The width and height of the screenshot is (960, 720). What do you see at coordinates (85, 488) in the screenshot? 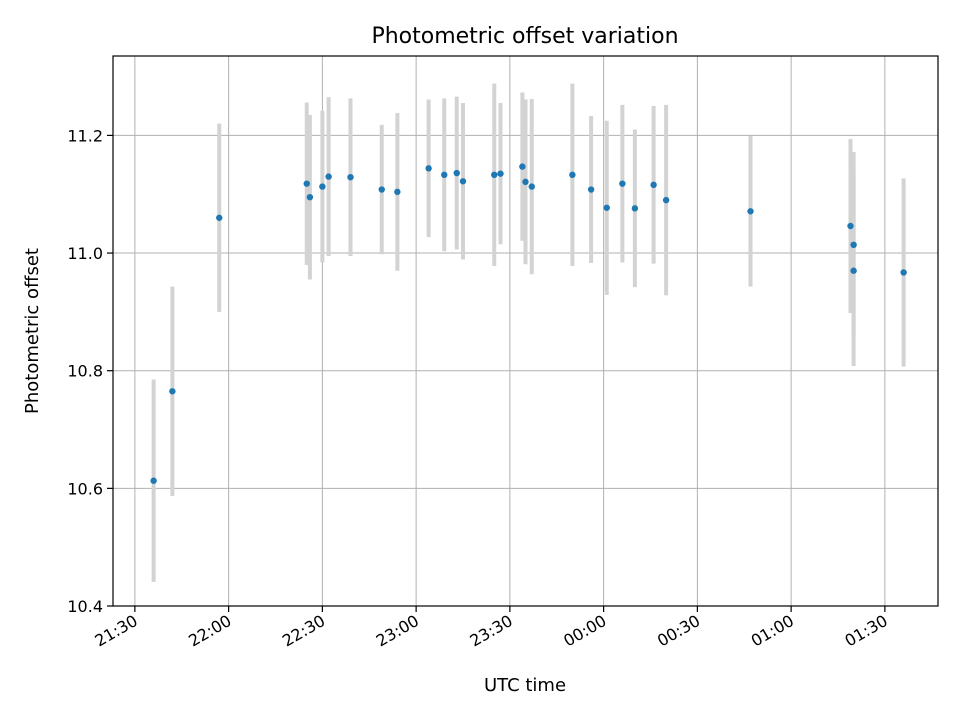
I see `y-tick-label: 10.6` at bounding box center [85, 488].